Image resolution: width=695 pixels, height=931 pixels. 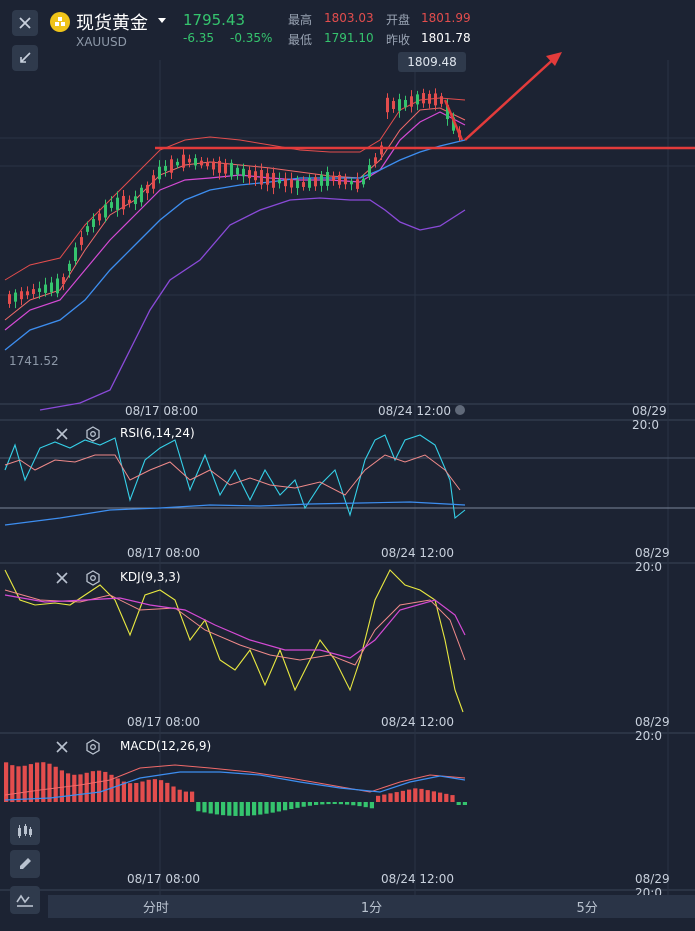 I want to click on kdj-time-label-1: 08/17 08:00, so click(x=163, y=722).